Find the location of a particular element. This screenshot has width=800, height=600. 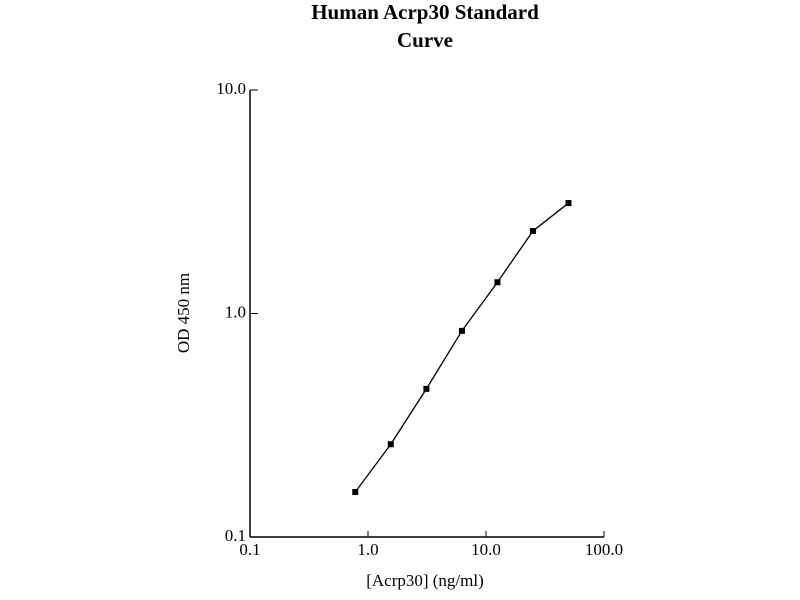

x-axis-label: [Acrp30] (ng/ml) is located at coordinates (425, 580).